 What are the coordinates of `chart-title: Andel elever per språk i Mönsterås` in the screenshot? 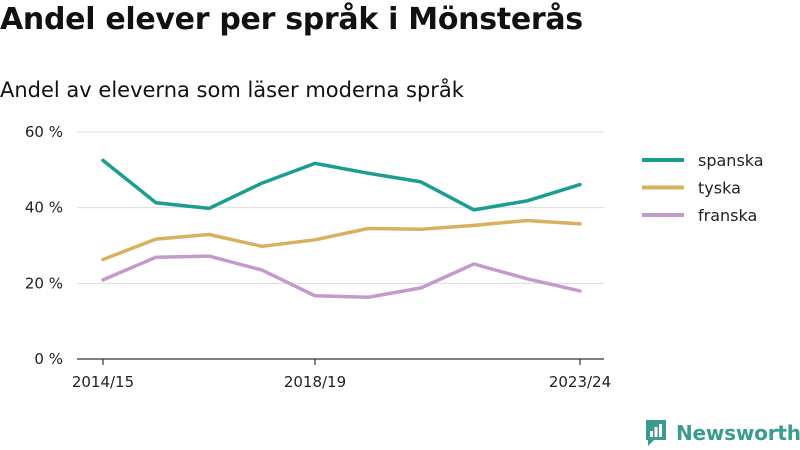 It's located at (291, 19).